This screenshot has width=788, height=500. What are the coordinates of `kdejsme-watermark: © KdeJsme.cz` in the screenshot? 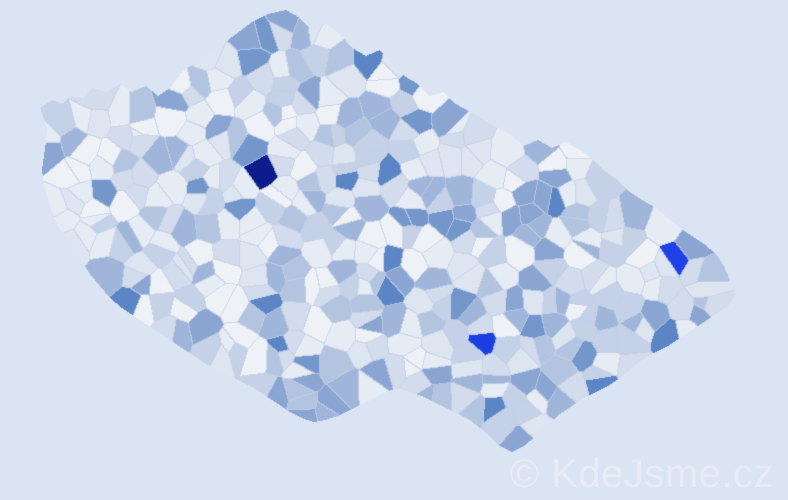 It's located at (641, 474).